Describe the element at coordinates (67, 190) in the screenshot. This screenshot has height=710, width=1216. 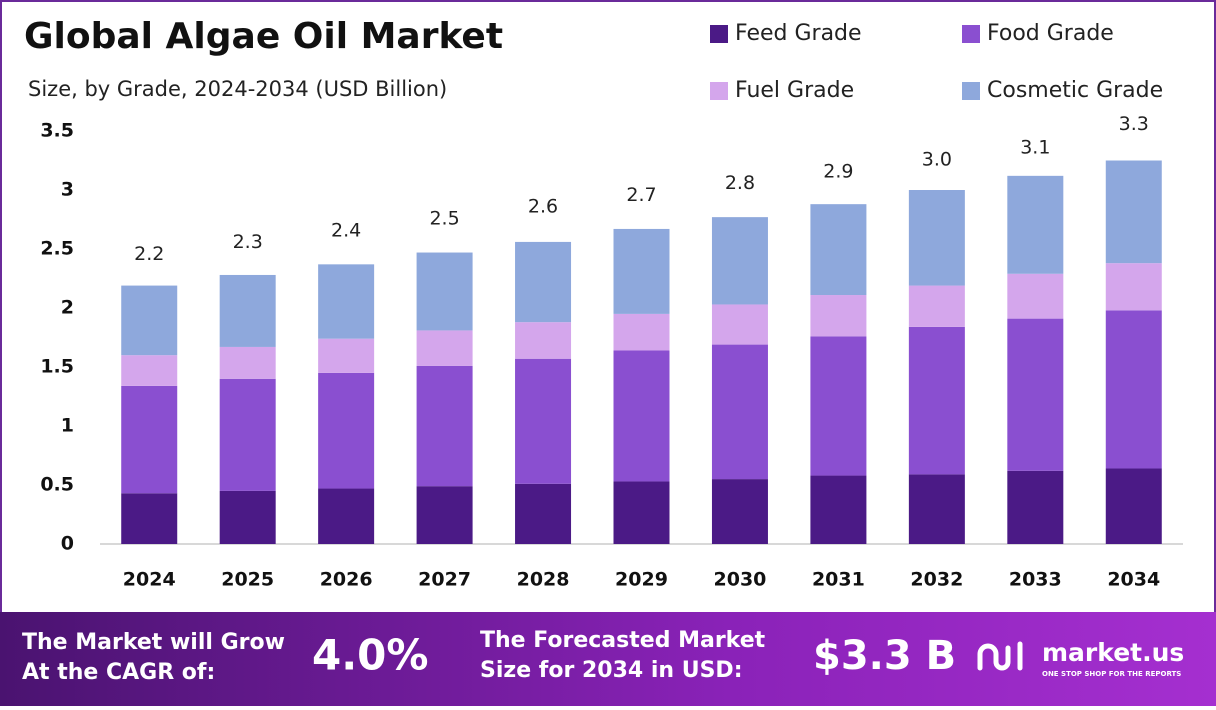
I see `y-tick-label: 3` at that location.